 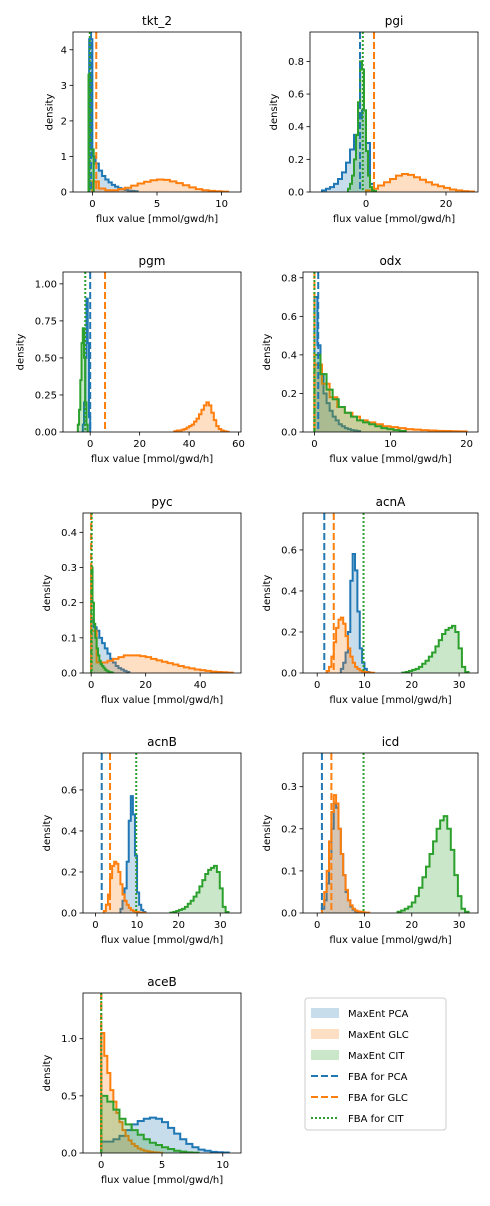 I want to click on y-tick-label: 0.00, so click(x=46, y=433).